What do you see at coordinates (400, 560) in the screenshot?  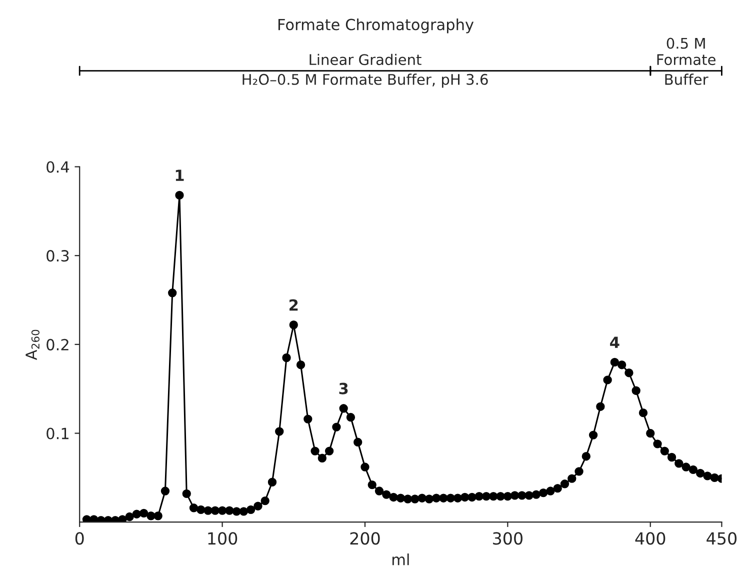 I see `x-axis-title: ml` at bounding box center [400, 560].